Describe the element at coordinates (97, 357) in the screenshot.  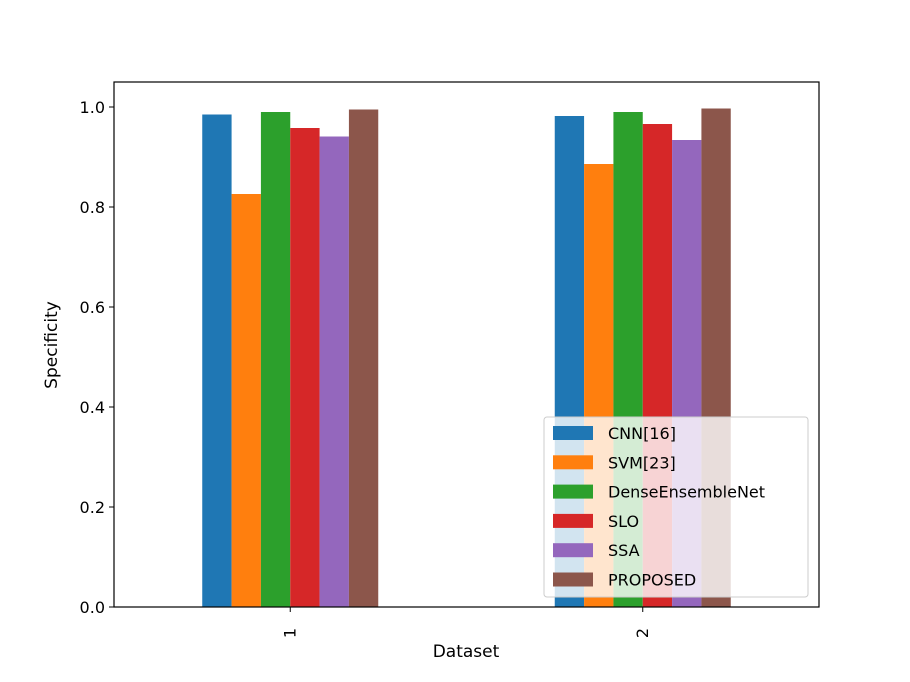
I see `y-axis: 0.0 0.2 0.4 0.6 0.8 1.0` at that location.